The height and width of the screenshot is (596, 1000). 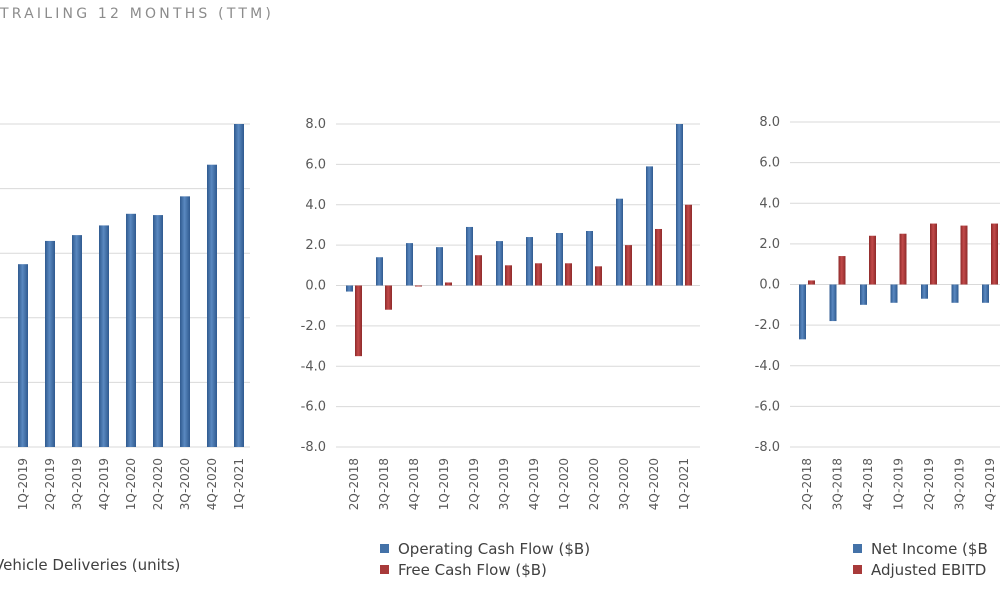 I want to click on legend-label: Free Cash Flow ($B), so click(x=472, y=570).